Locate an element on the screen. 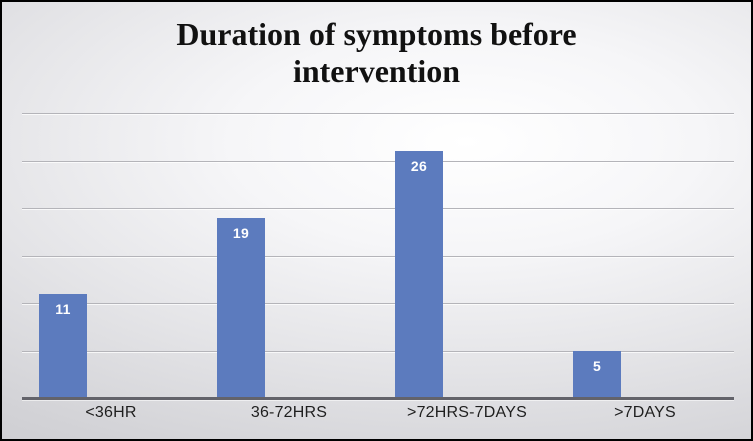 Image resolution: width=753 pixels, height=441 pixels. bar: 11 is located at coordinates (63, 345).